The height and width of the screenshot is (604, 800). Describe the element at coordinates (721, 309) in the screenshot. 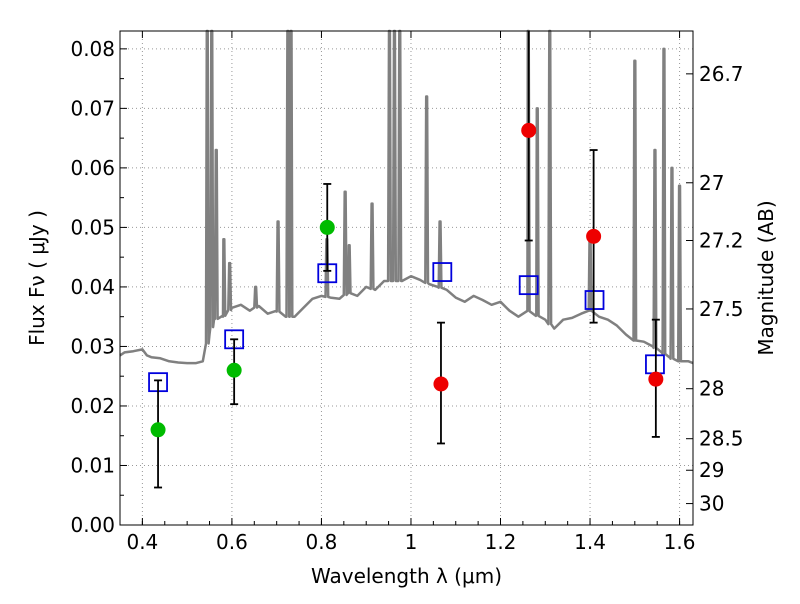

I see `right-tick-label: 27.5` at that location.